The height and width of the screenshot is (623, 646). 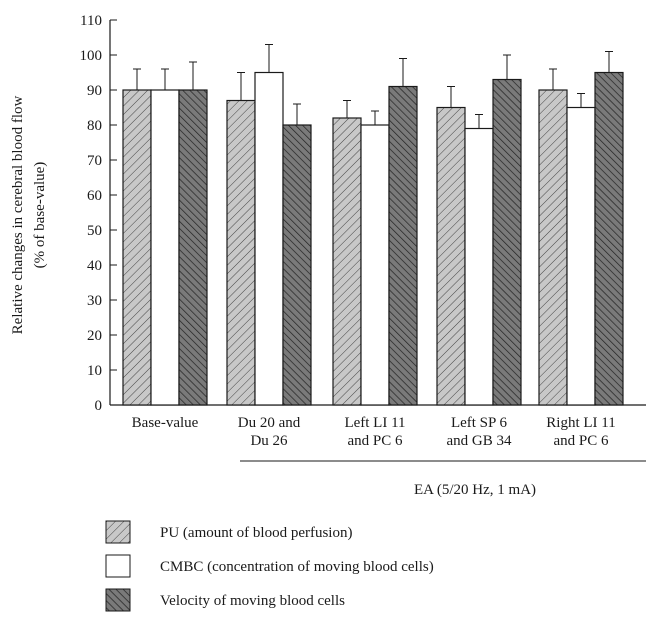 I want to click on ea-group-label: EA (5/20 Hz, 1 mA), so click(x=475, y=490).